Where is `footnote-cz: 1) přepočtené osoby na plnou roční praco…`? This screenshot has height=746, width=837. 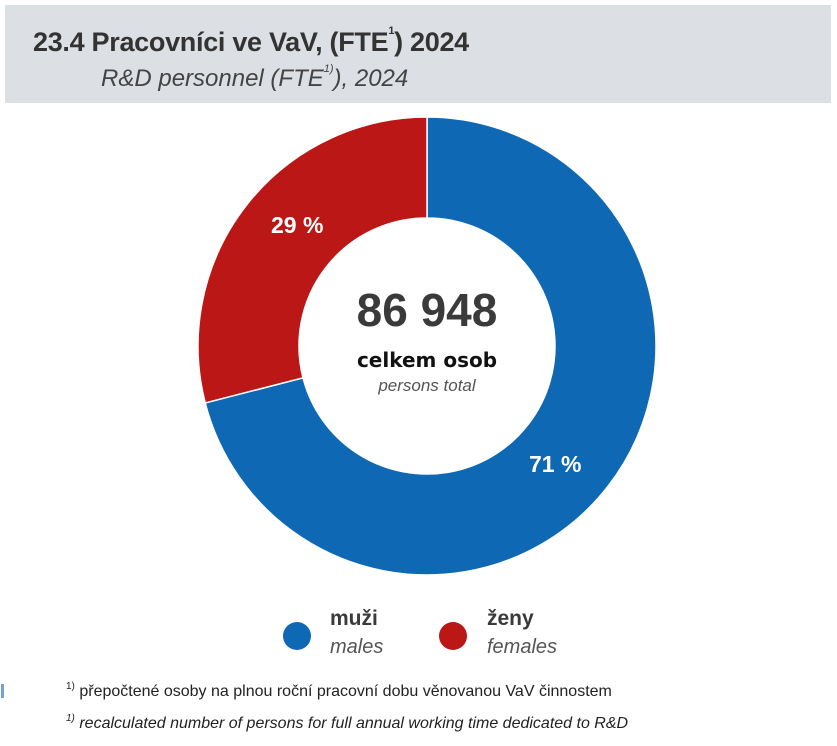 footnote-cz: 1) přepočtené osoby na plnou roční praco… is located at coordinates (339, 690).